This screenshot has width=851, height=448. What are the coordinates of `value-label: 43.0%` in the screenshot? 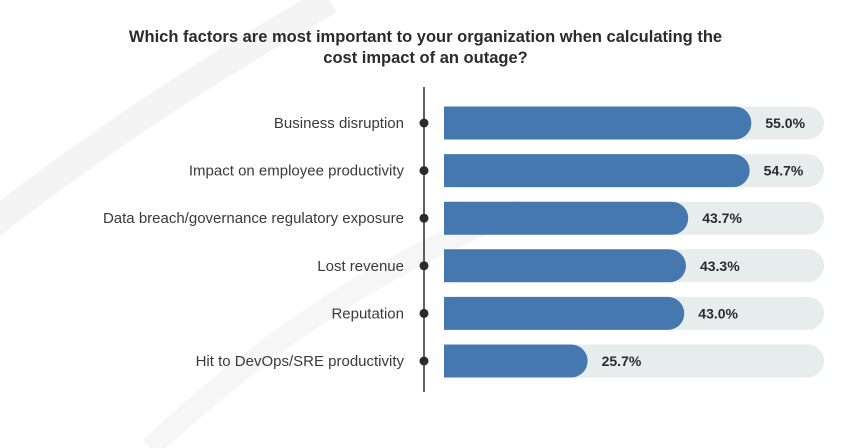 It's located at (718, 313).